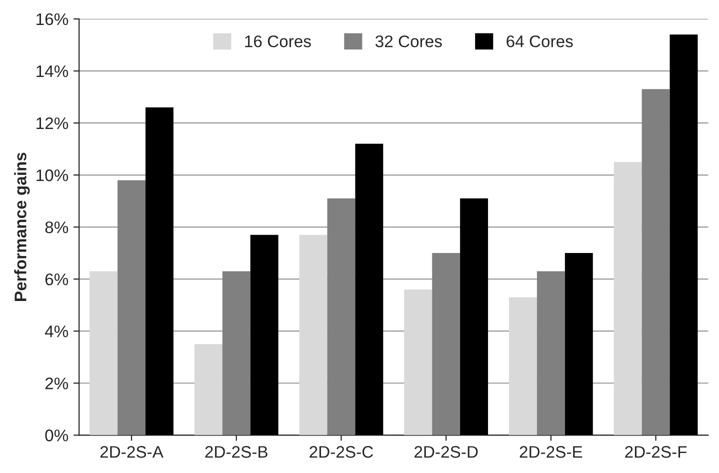  Describe the element at coordinates (52, 175) in the screenshot. I see `y-tick-label: 10%` at that location.